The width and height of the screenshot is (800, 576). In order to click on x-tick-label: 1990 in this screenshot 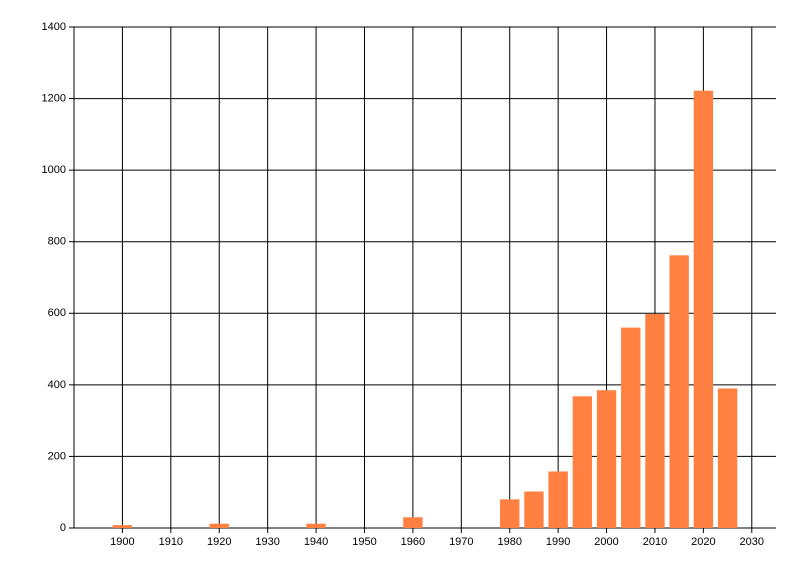, I will do `click(558, 542)`.